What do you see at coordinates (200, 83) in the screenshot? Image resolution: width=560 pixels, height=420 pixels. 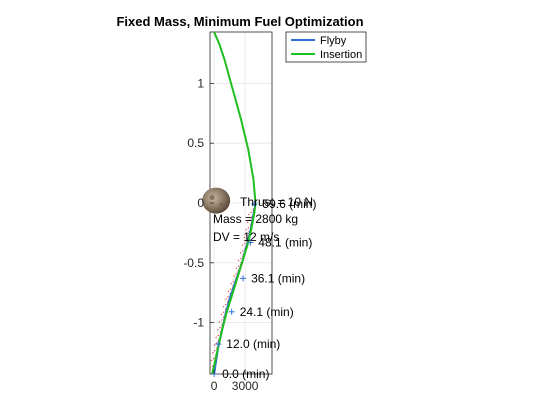 I see `y-tick-label: 1` at bounding box center [200, 83].